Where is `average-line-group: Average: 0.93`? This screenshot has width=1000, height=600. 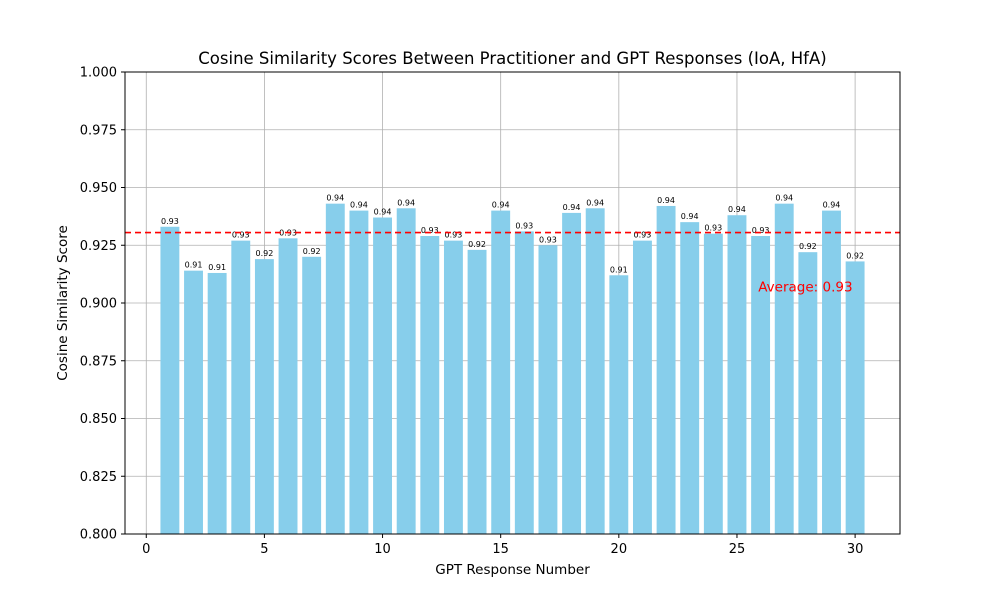 average-line-group: Average: 0.93 is located at coordinates (512, 263).